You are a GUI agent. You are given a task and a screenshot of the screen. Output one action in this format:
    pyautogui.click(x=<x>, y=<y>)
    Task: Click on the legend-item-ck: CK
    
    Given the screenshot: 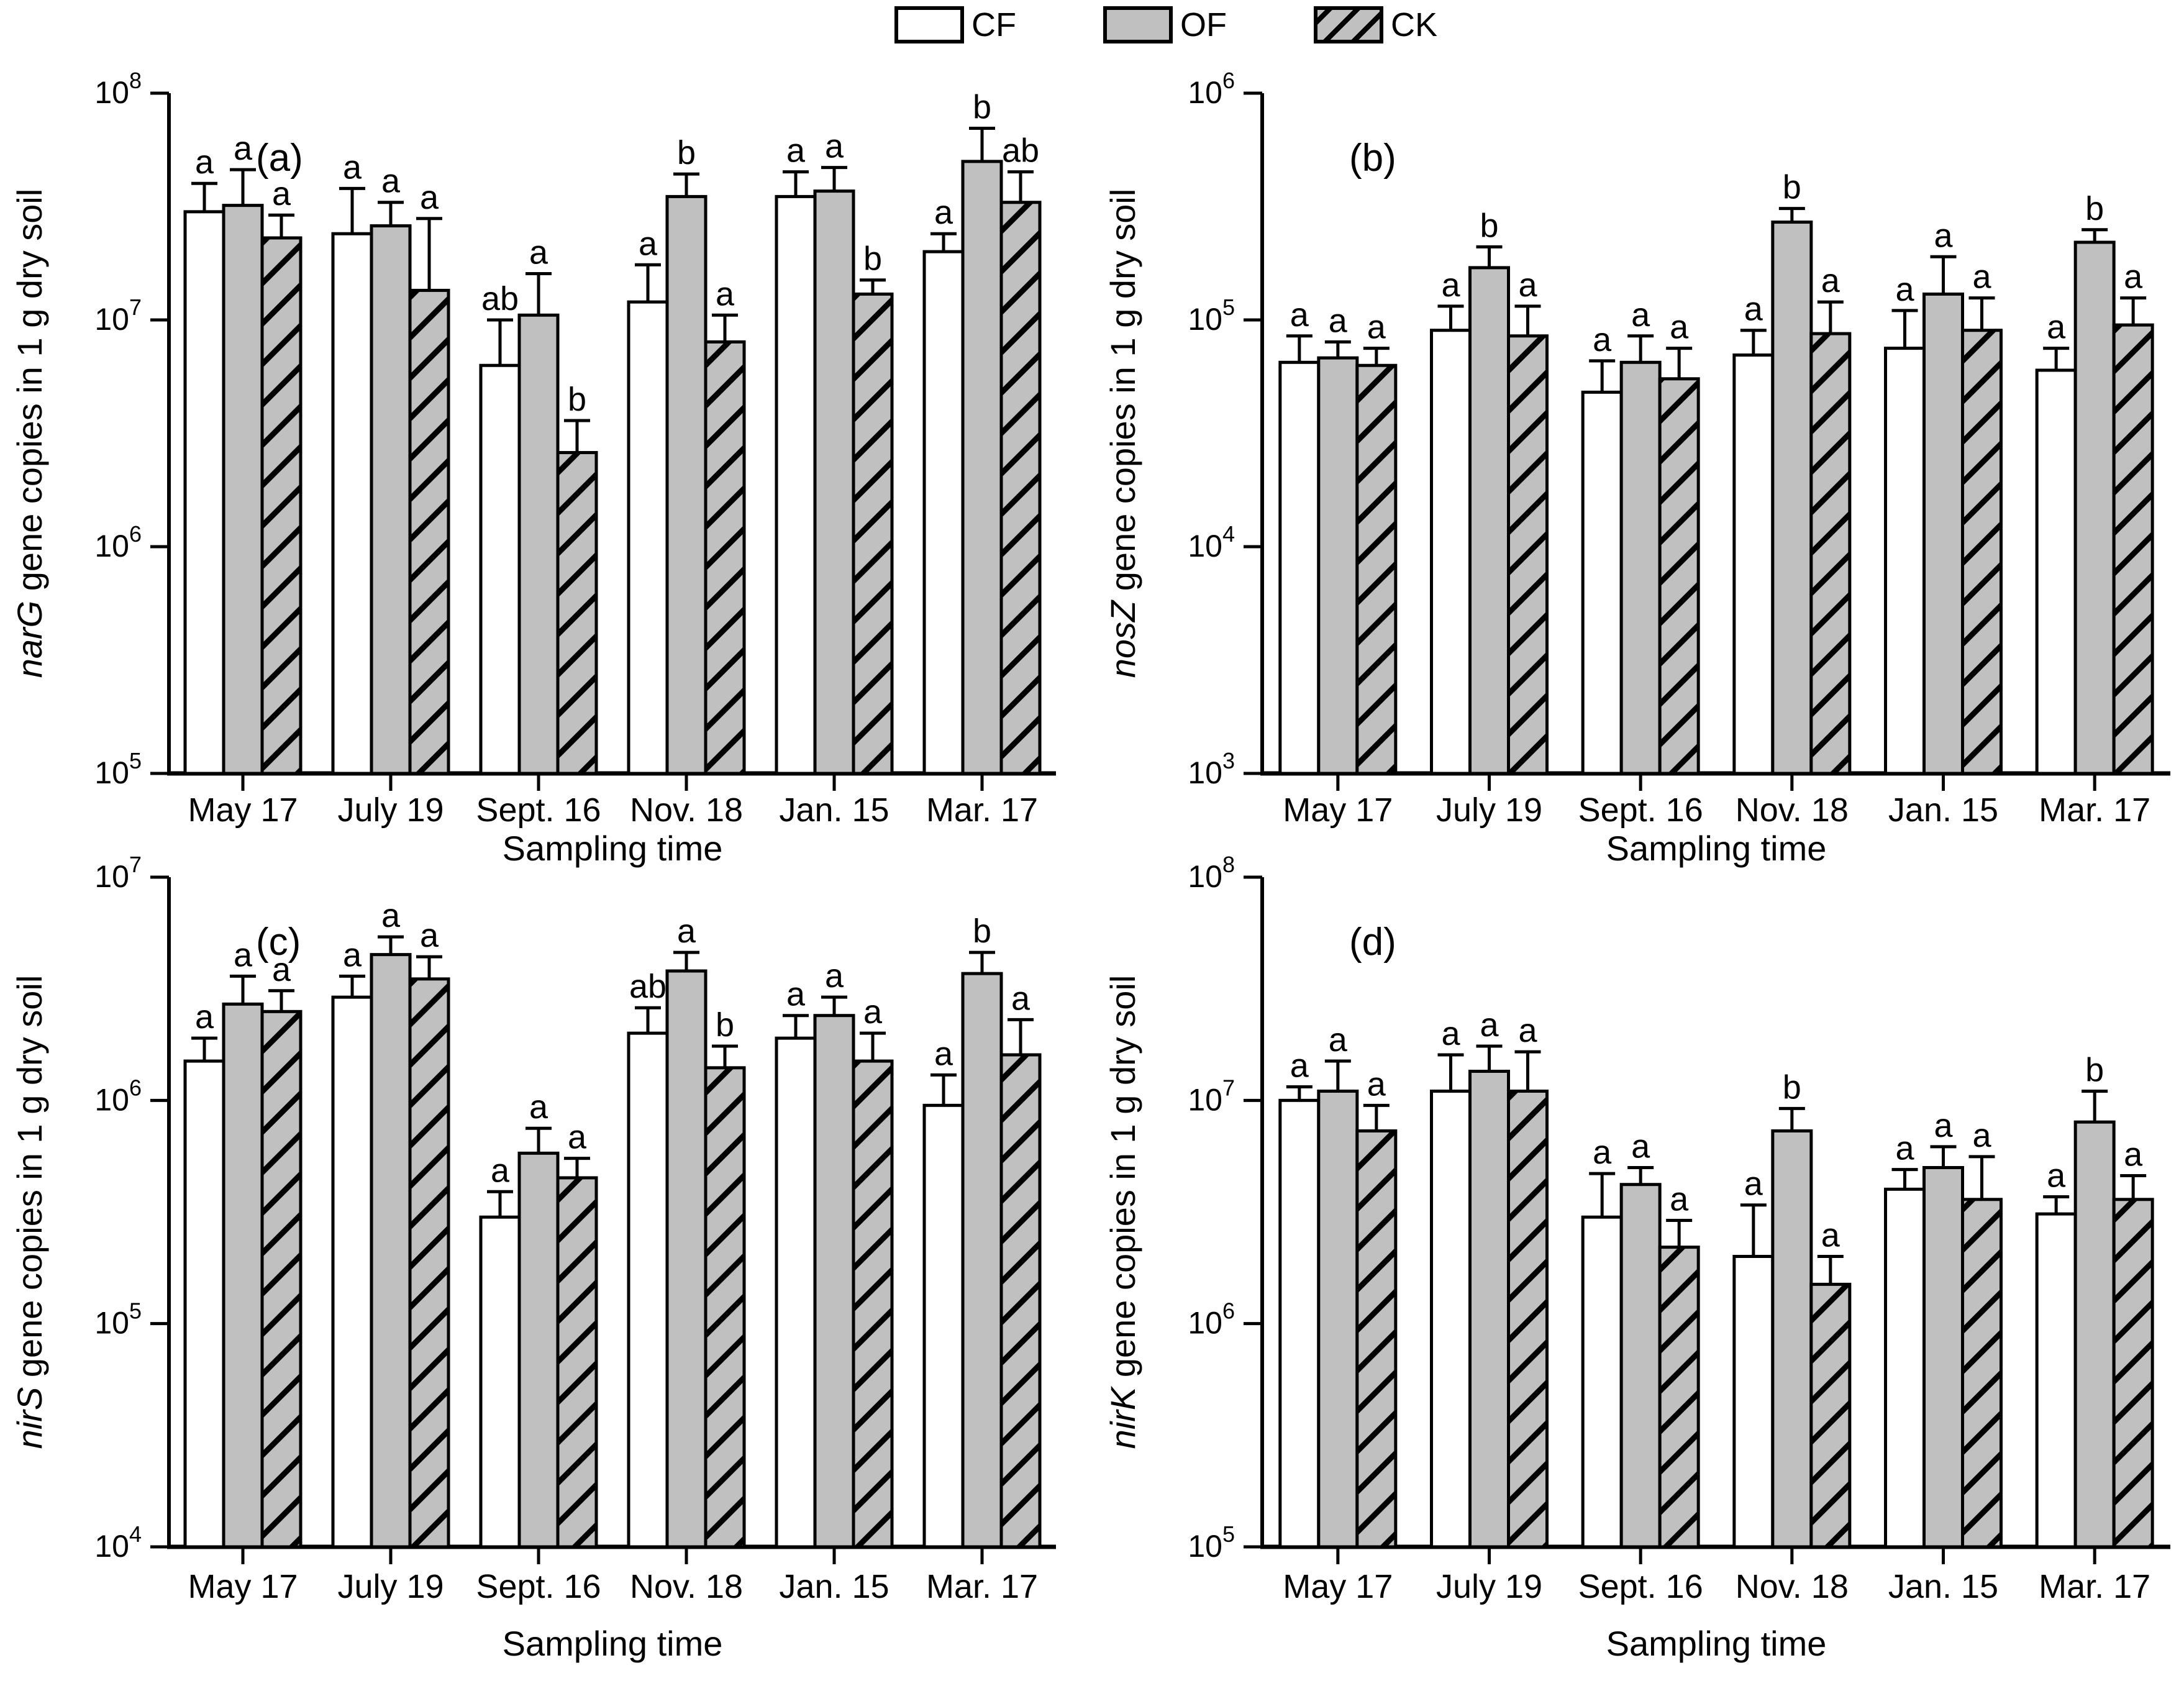 What is the action you would take?
    pyautogui.click(x=1375, y=24)
    